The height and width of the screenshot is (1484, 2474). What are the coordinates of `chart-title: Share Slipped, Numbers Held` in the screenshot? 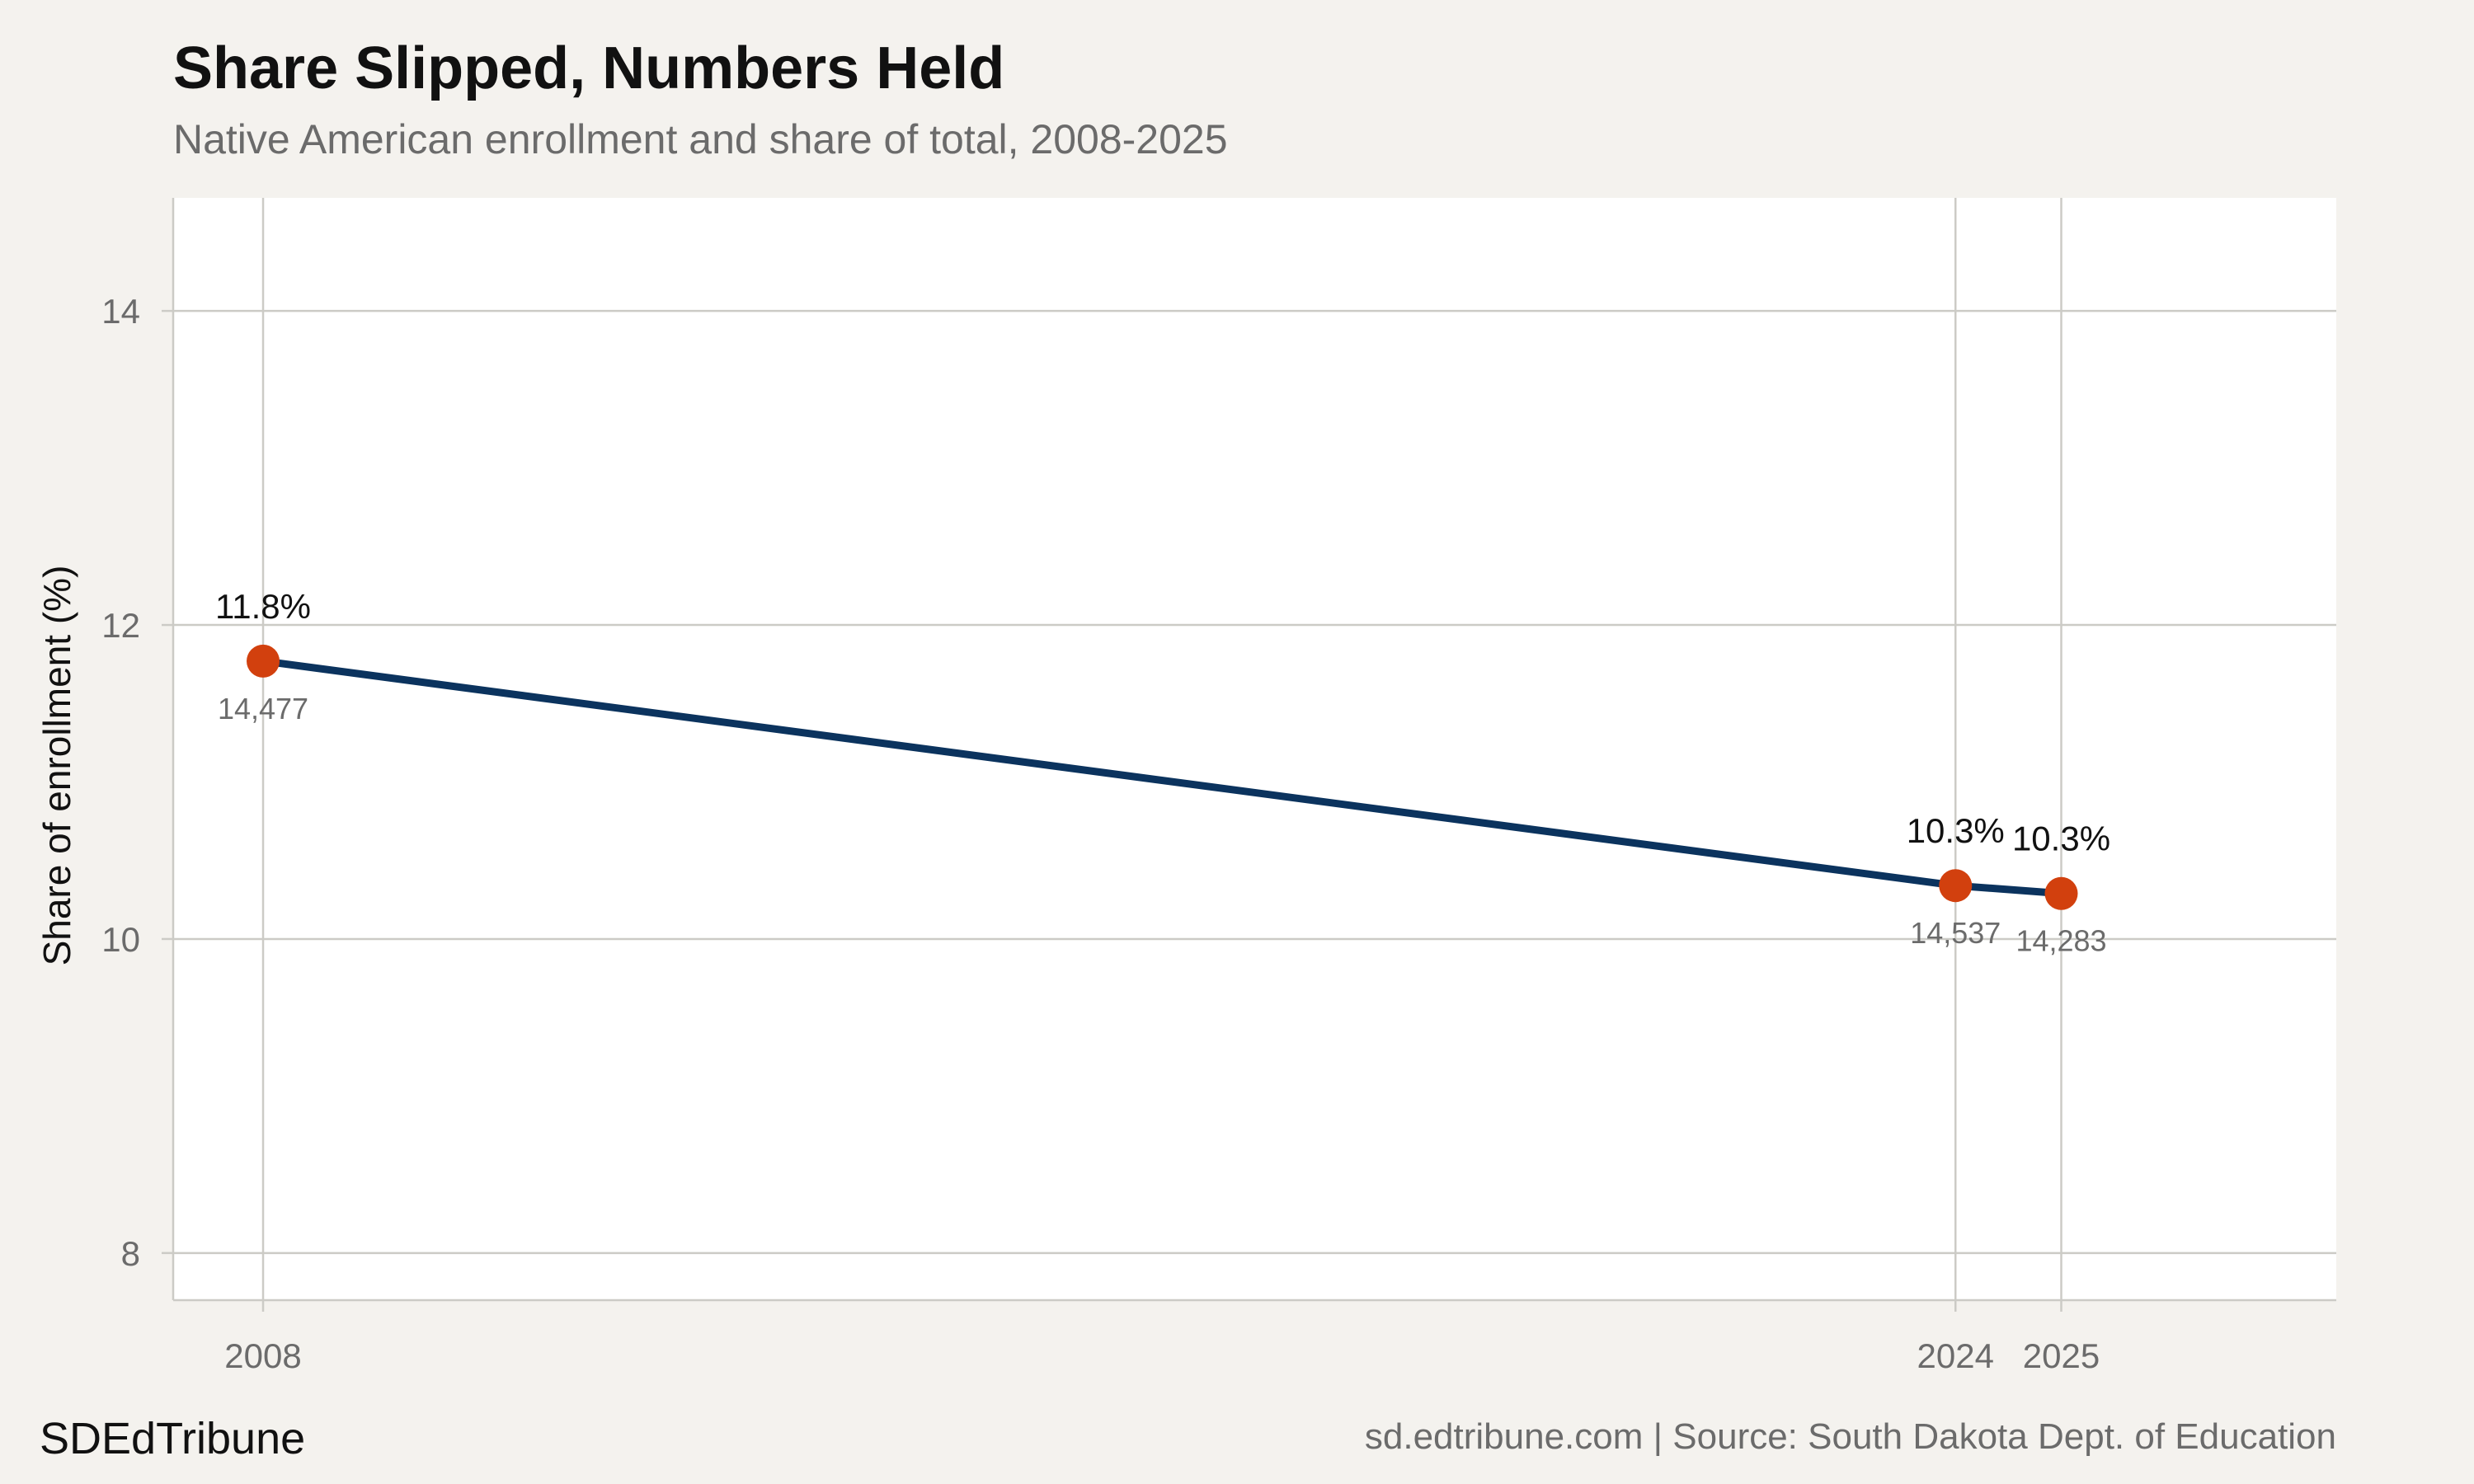 It's located at (589, 68).